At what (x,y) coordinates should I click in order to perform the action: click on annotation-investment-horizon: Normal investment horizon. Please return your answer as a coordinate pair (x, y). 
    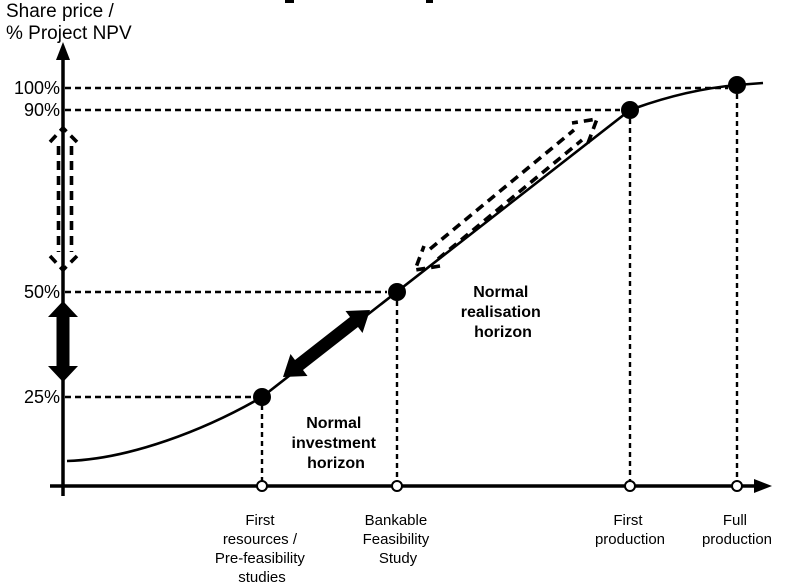
    Looking at the image, I should click on (336, 443).